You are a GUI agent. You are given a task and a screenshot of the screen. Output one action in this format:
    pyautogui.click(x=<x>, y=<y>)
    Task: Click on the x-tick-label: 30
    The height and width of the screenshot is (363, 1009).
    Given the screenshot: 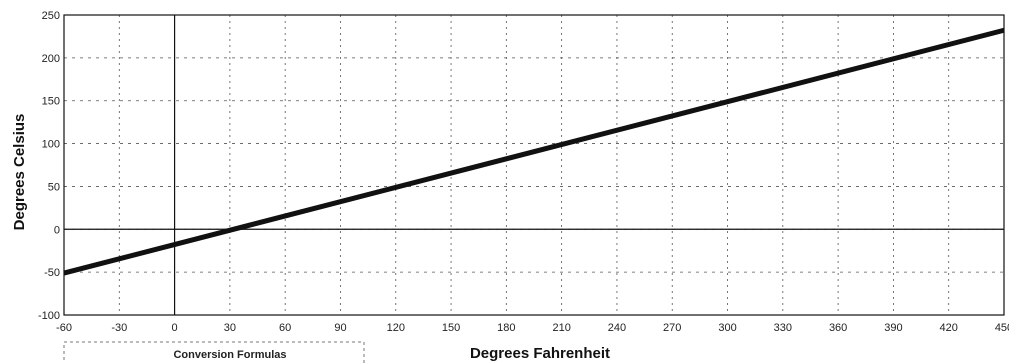 What is the action you would take?
    pyautogui.click(x=230, y=328)
    